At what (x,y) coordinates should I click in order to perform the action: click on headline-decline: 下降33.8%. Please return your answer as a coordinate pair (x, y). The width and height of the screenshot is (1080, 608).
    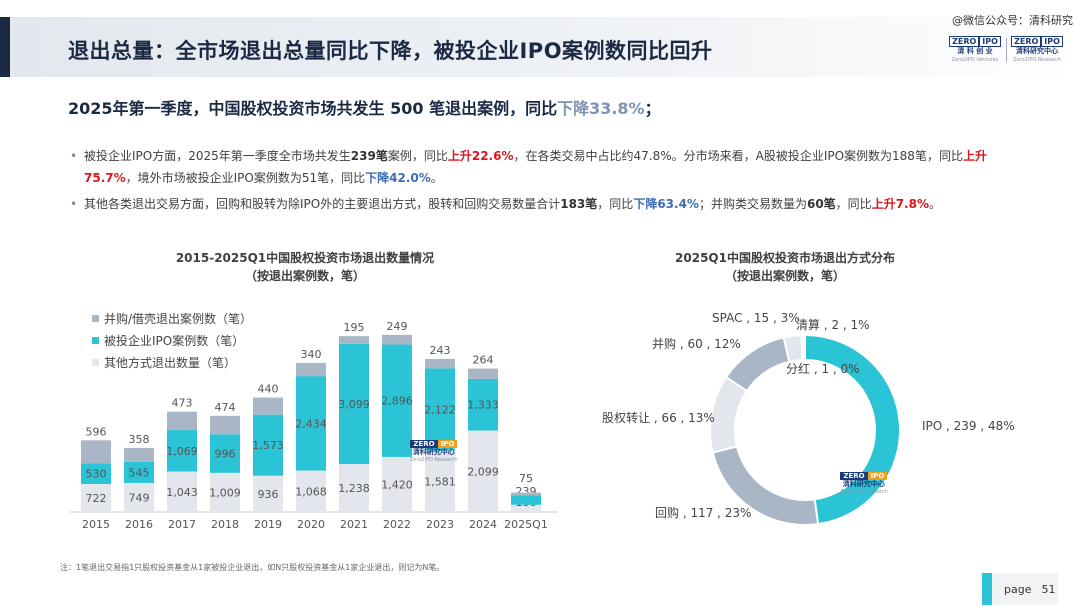
    Looking at the image, I should click on (601, 108).